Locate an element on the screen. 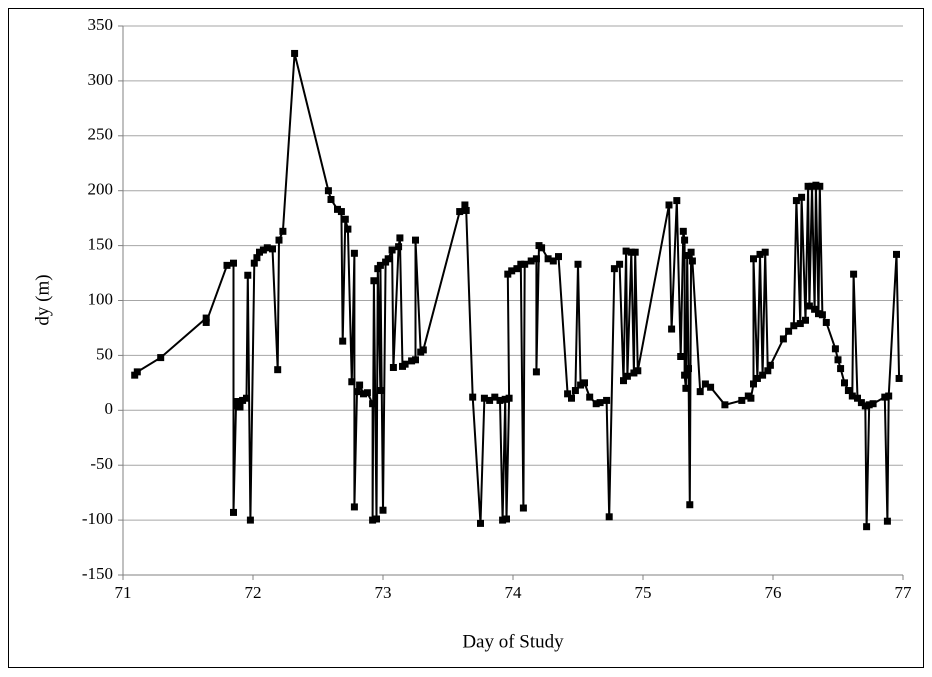 Image resolution: width=932 pixels, height=677 pixels. y-tick-label: -100 is located at coordinates (97, 518).